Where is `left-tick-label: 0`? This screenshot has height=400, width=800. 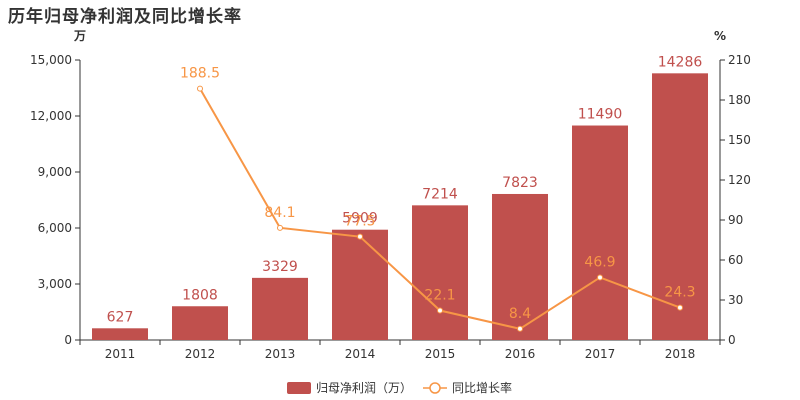 left-tick-label: 0 is located at coordinates (68, 340).